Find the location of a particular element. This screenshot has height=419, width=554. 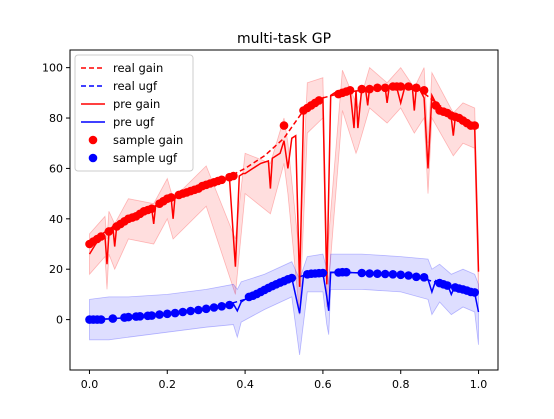

legend-item-pre-gain: pre gain is located at coordinates (120, 104).